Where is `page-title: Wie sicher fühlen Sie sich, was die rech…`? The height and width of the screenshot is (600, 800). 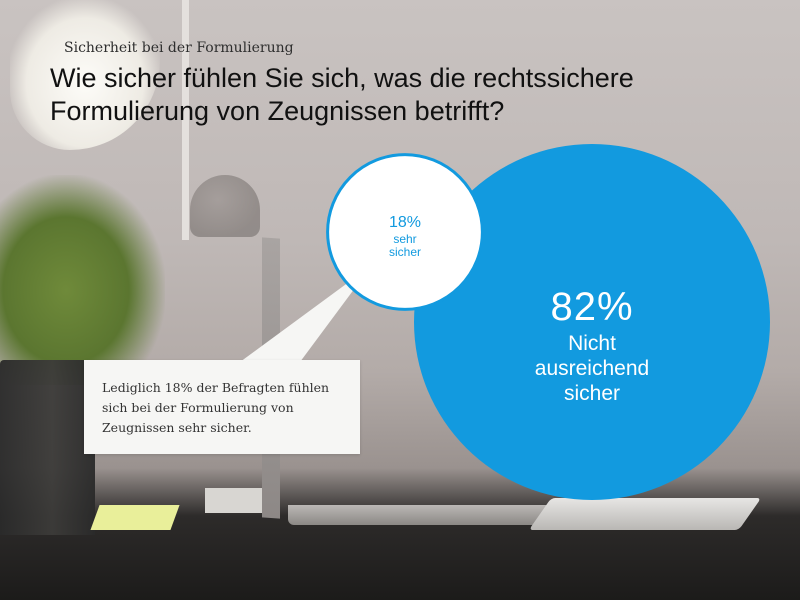
page-title: Wie sicher fühlen Sie sich, was die rech… is located at coordinates (342, 94).